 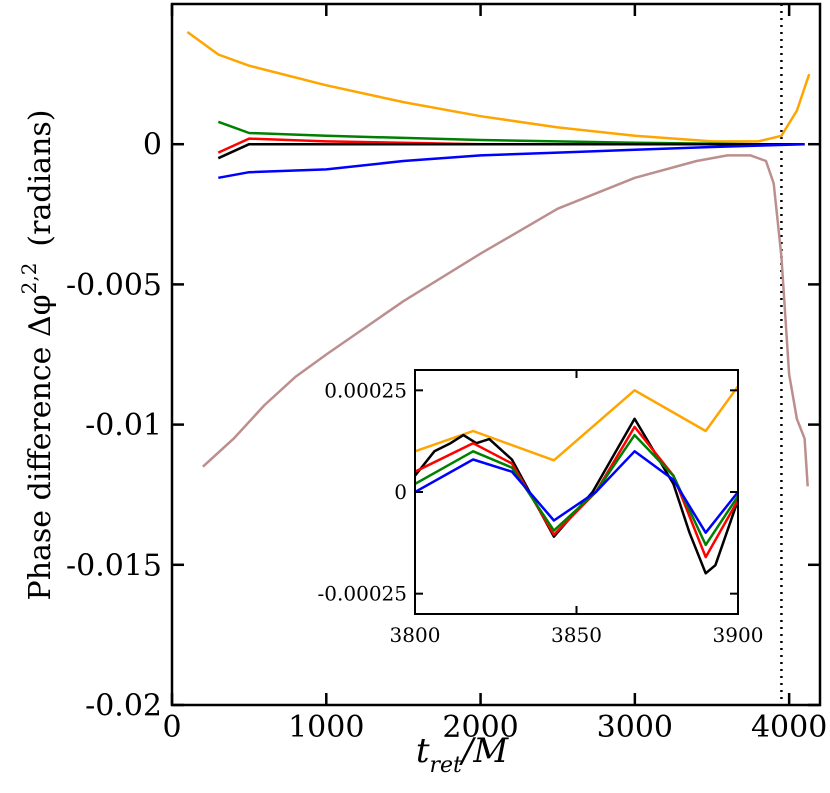 I want to click on x-axis-title-tail: /M, so click(x=484, y=751).